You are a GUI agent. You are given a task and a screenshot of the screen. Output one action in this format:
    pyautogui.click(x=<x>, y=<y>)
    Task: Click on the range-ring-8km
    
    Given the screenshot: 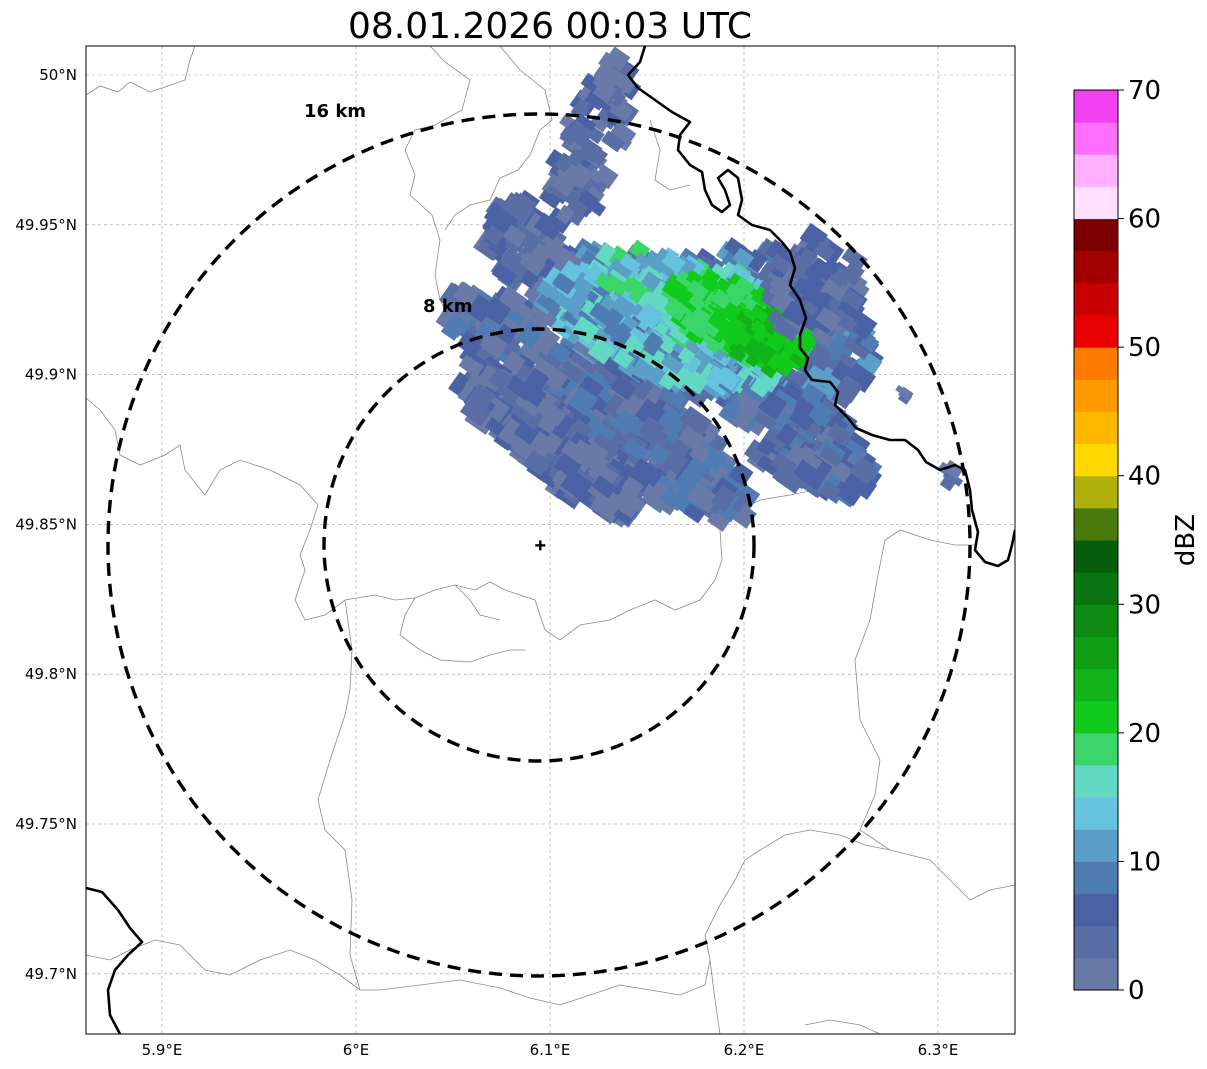 What is the action you would take?
    pyautogui.click(x=539, y=545)
    